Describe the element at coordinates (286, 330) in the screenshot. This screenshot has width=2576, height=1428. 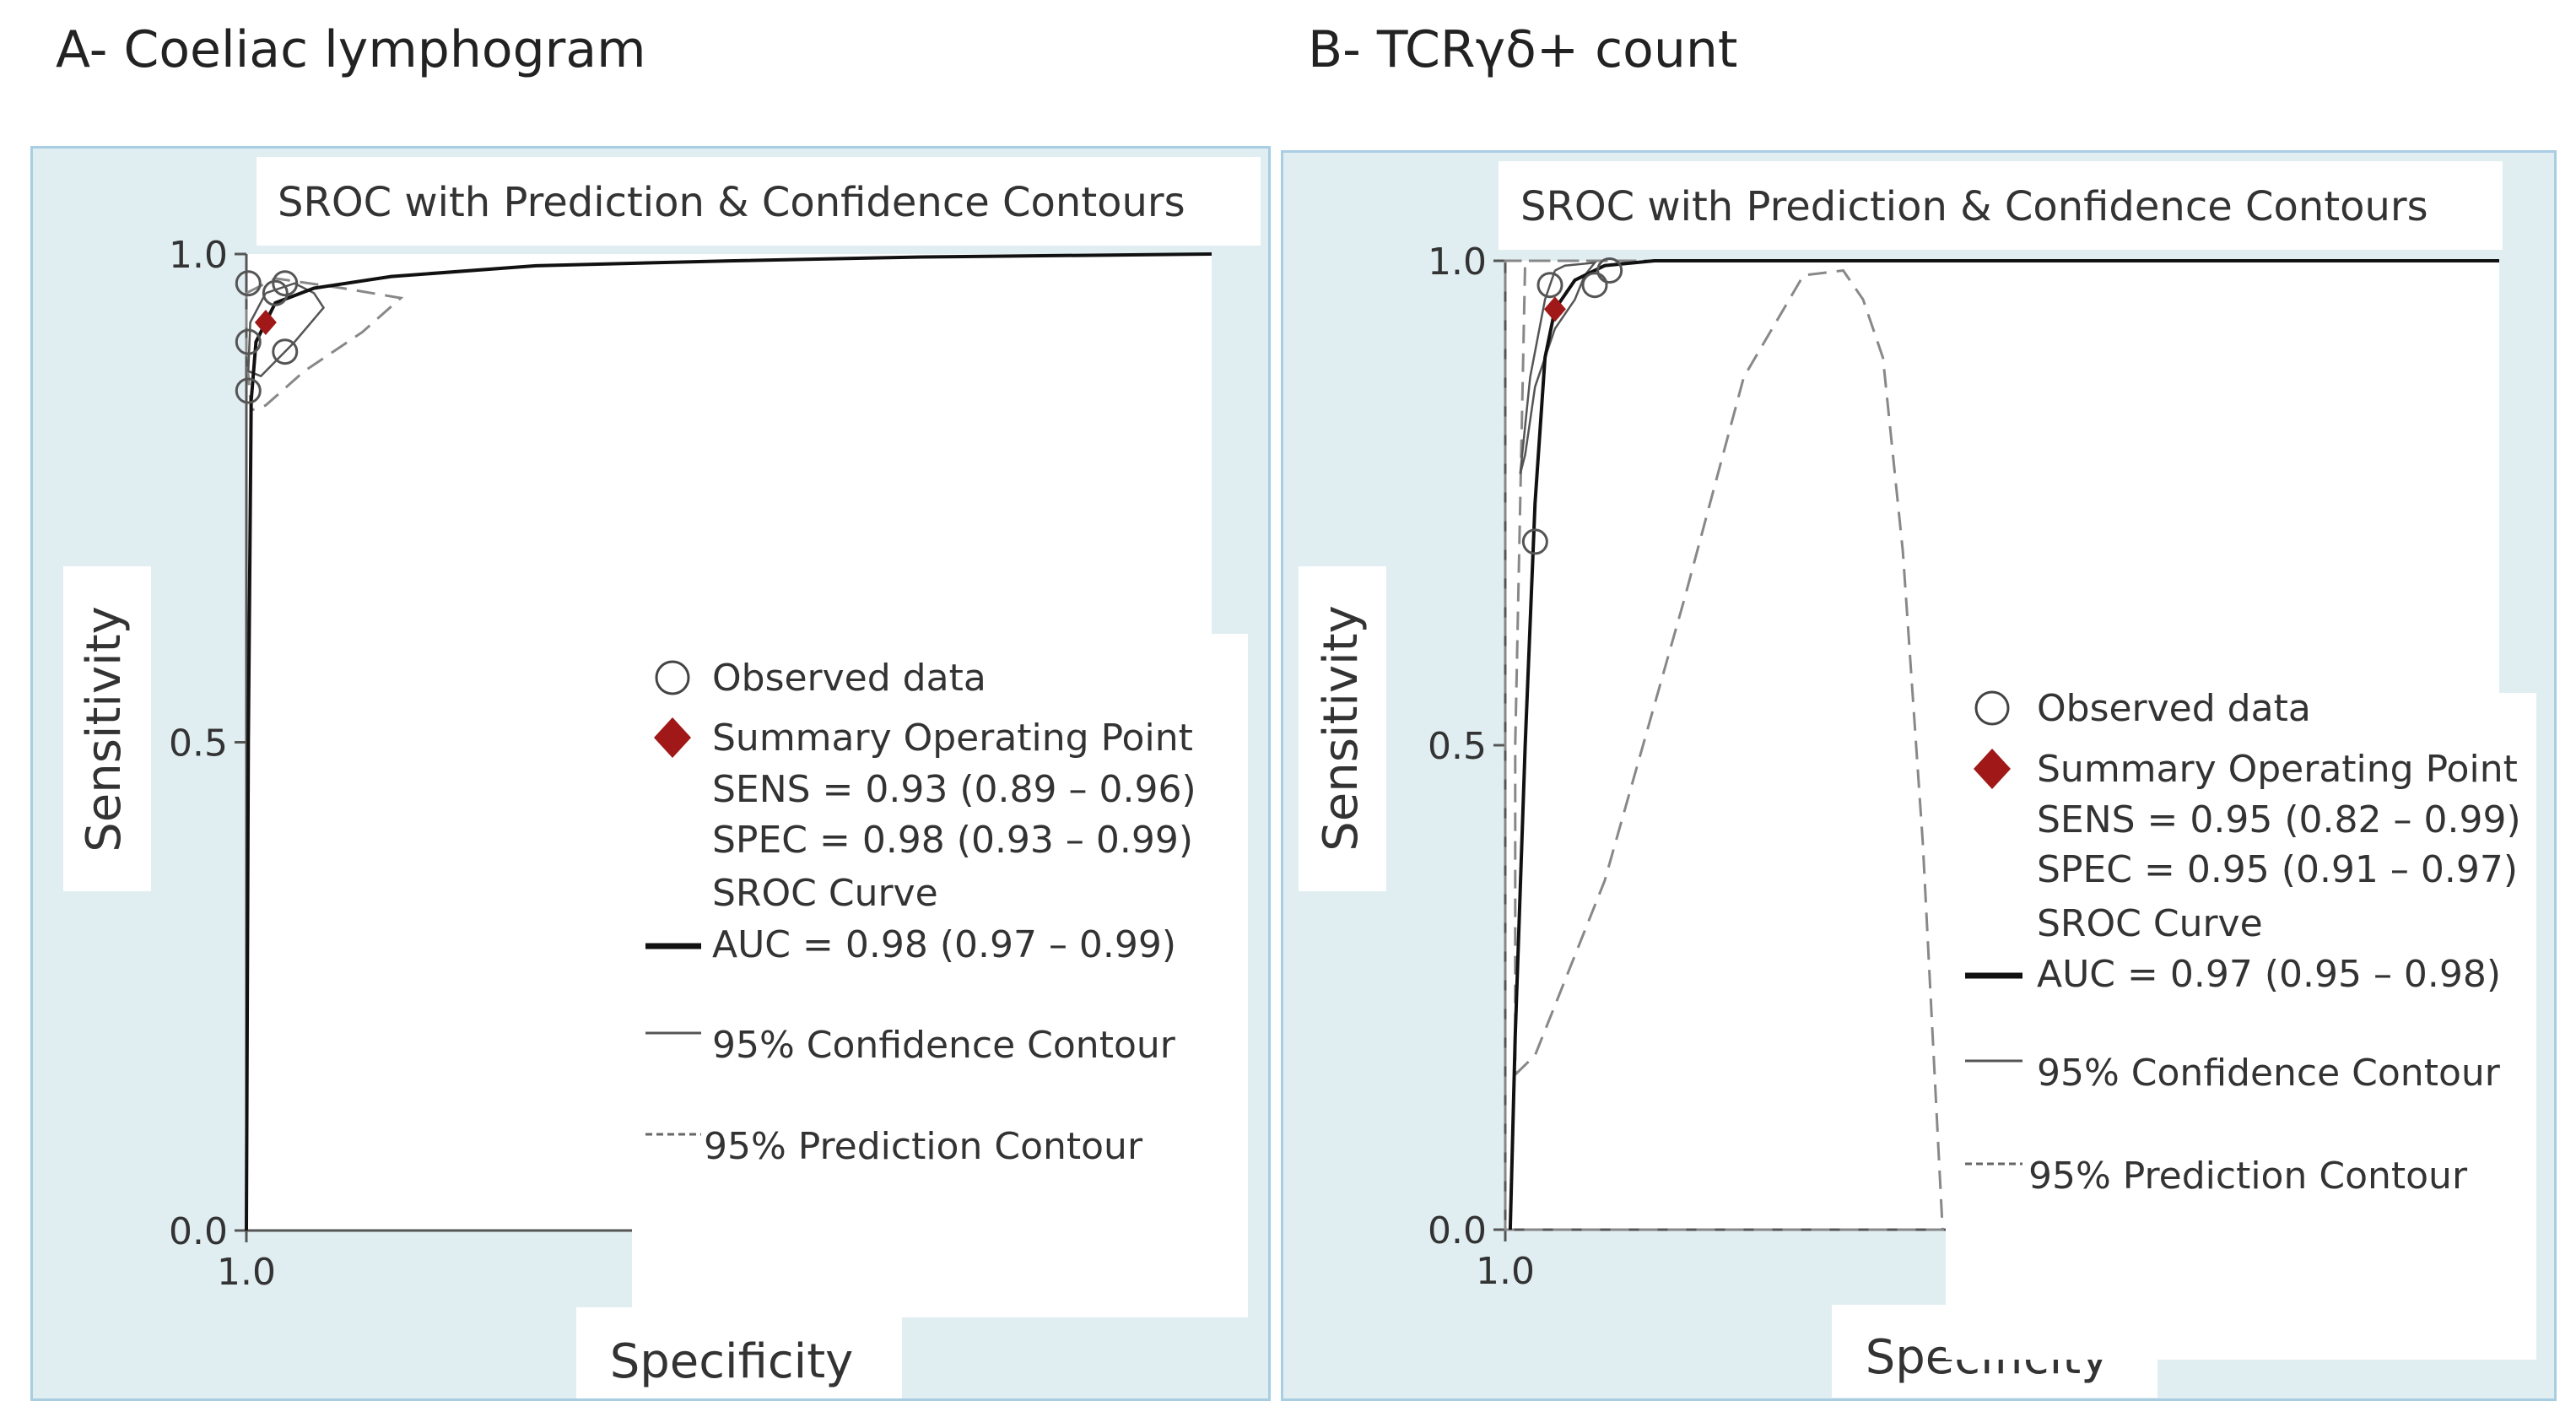
I see `confidence-contour` at that location.